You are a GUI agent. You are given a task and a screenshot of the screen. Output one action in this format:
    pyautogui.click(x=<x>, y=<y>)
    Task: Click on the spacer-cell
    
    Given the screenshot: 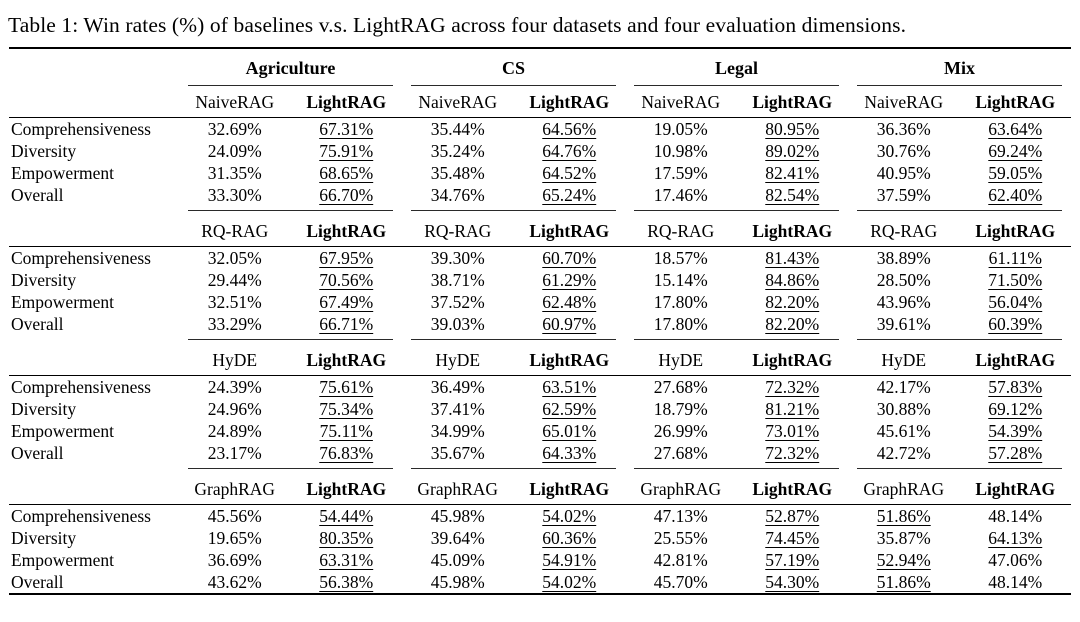 What is the action you would take?
    pyautogui.click(x=94, y=340)
    